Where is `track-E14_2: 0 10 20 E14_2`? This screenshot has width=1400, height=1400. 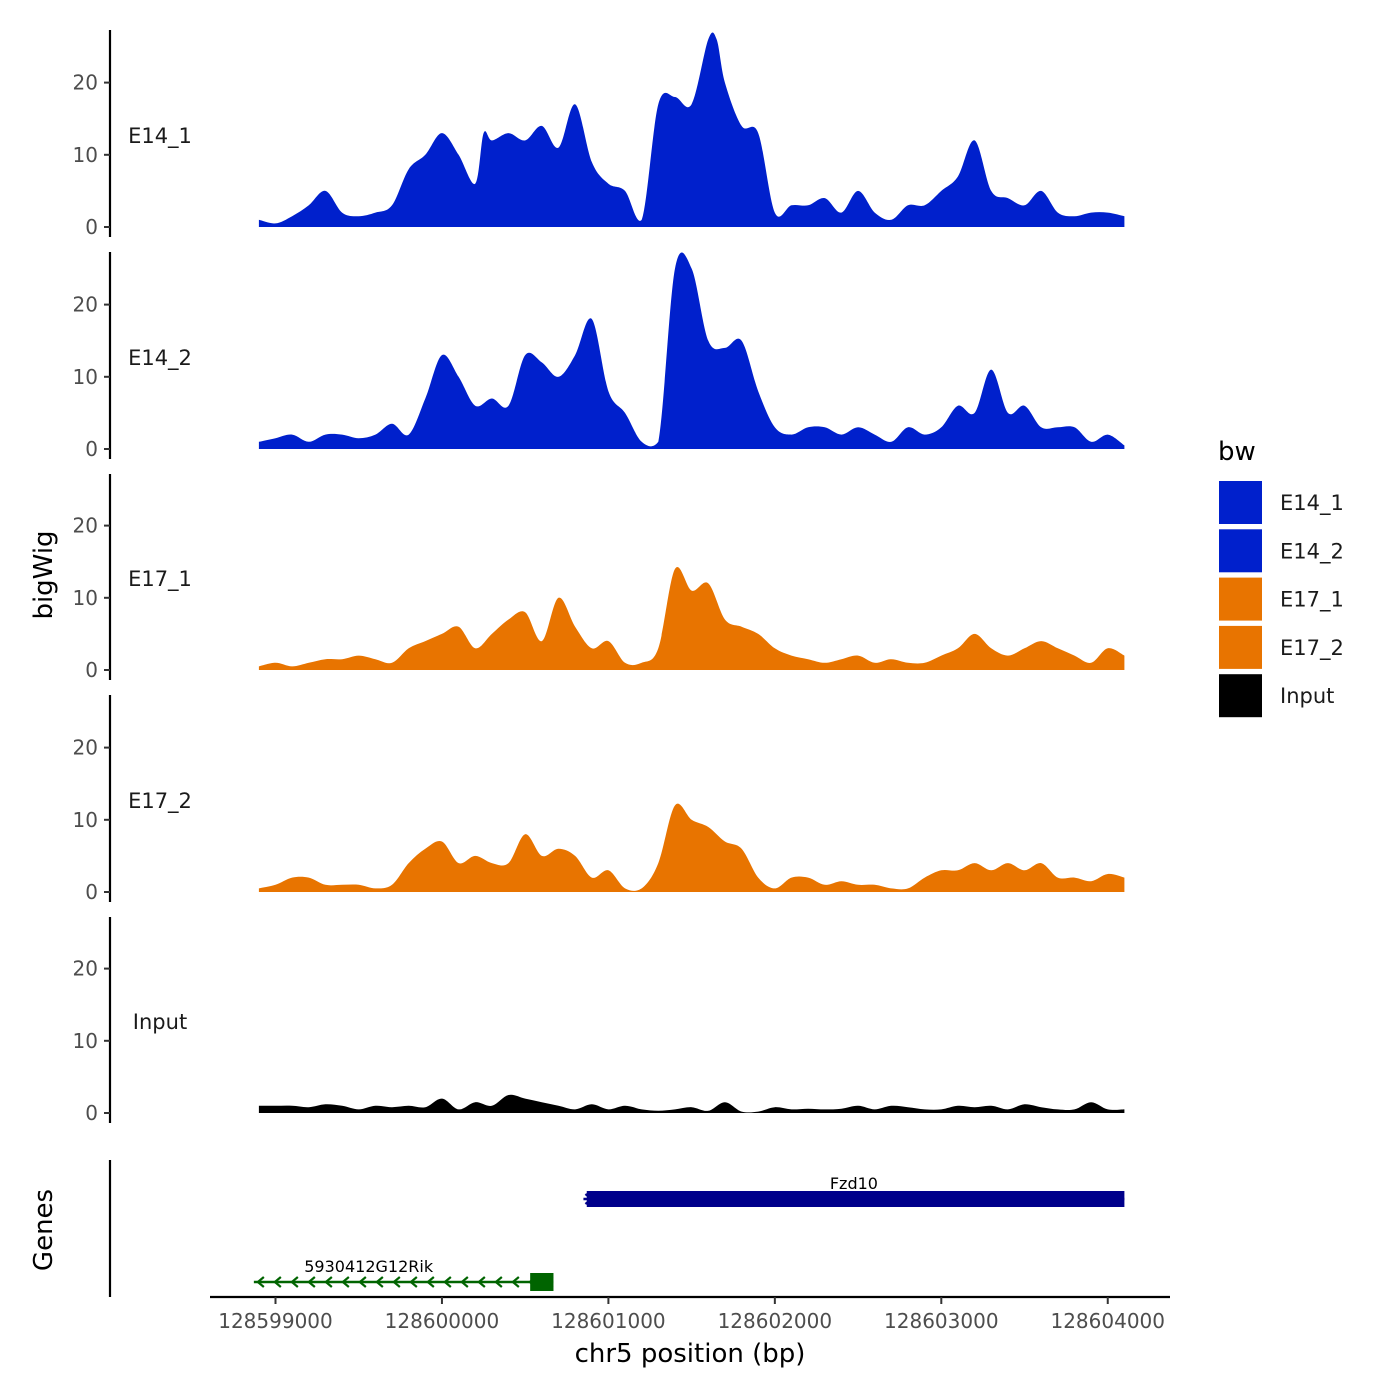 track-E14_2: 0 10 20 E14_2 is located at coordinates (599, 356).